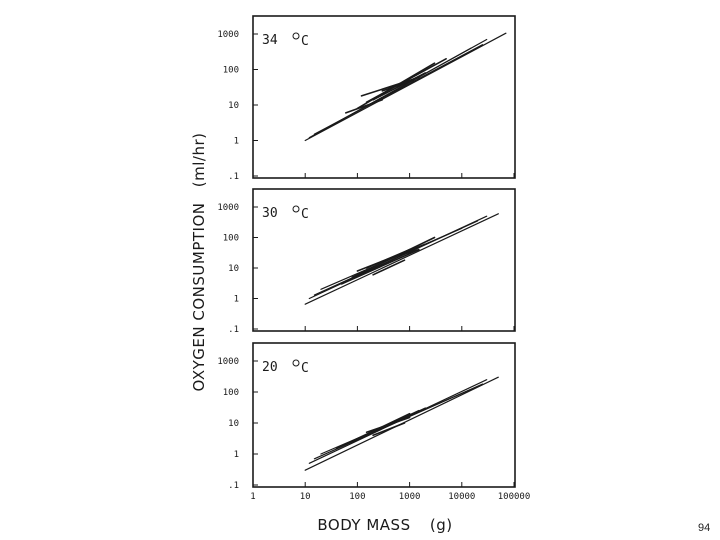 The height and width of the screenshot is (540, 720). I want to click on y-axis-label: OXYGEN CONSUMPTION, so click(199, 297).